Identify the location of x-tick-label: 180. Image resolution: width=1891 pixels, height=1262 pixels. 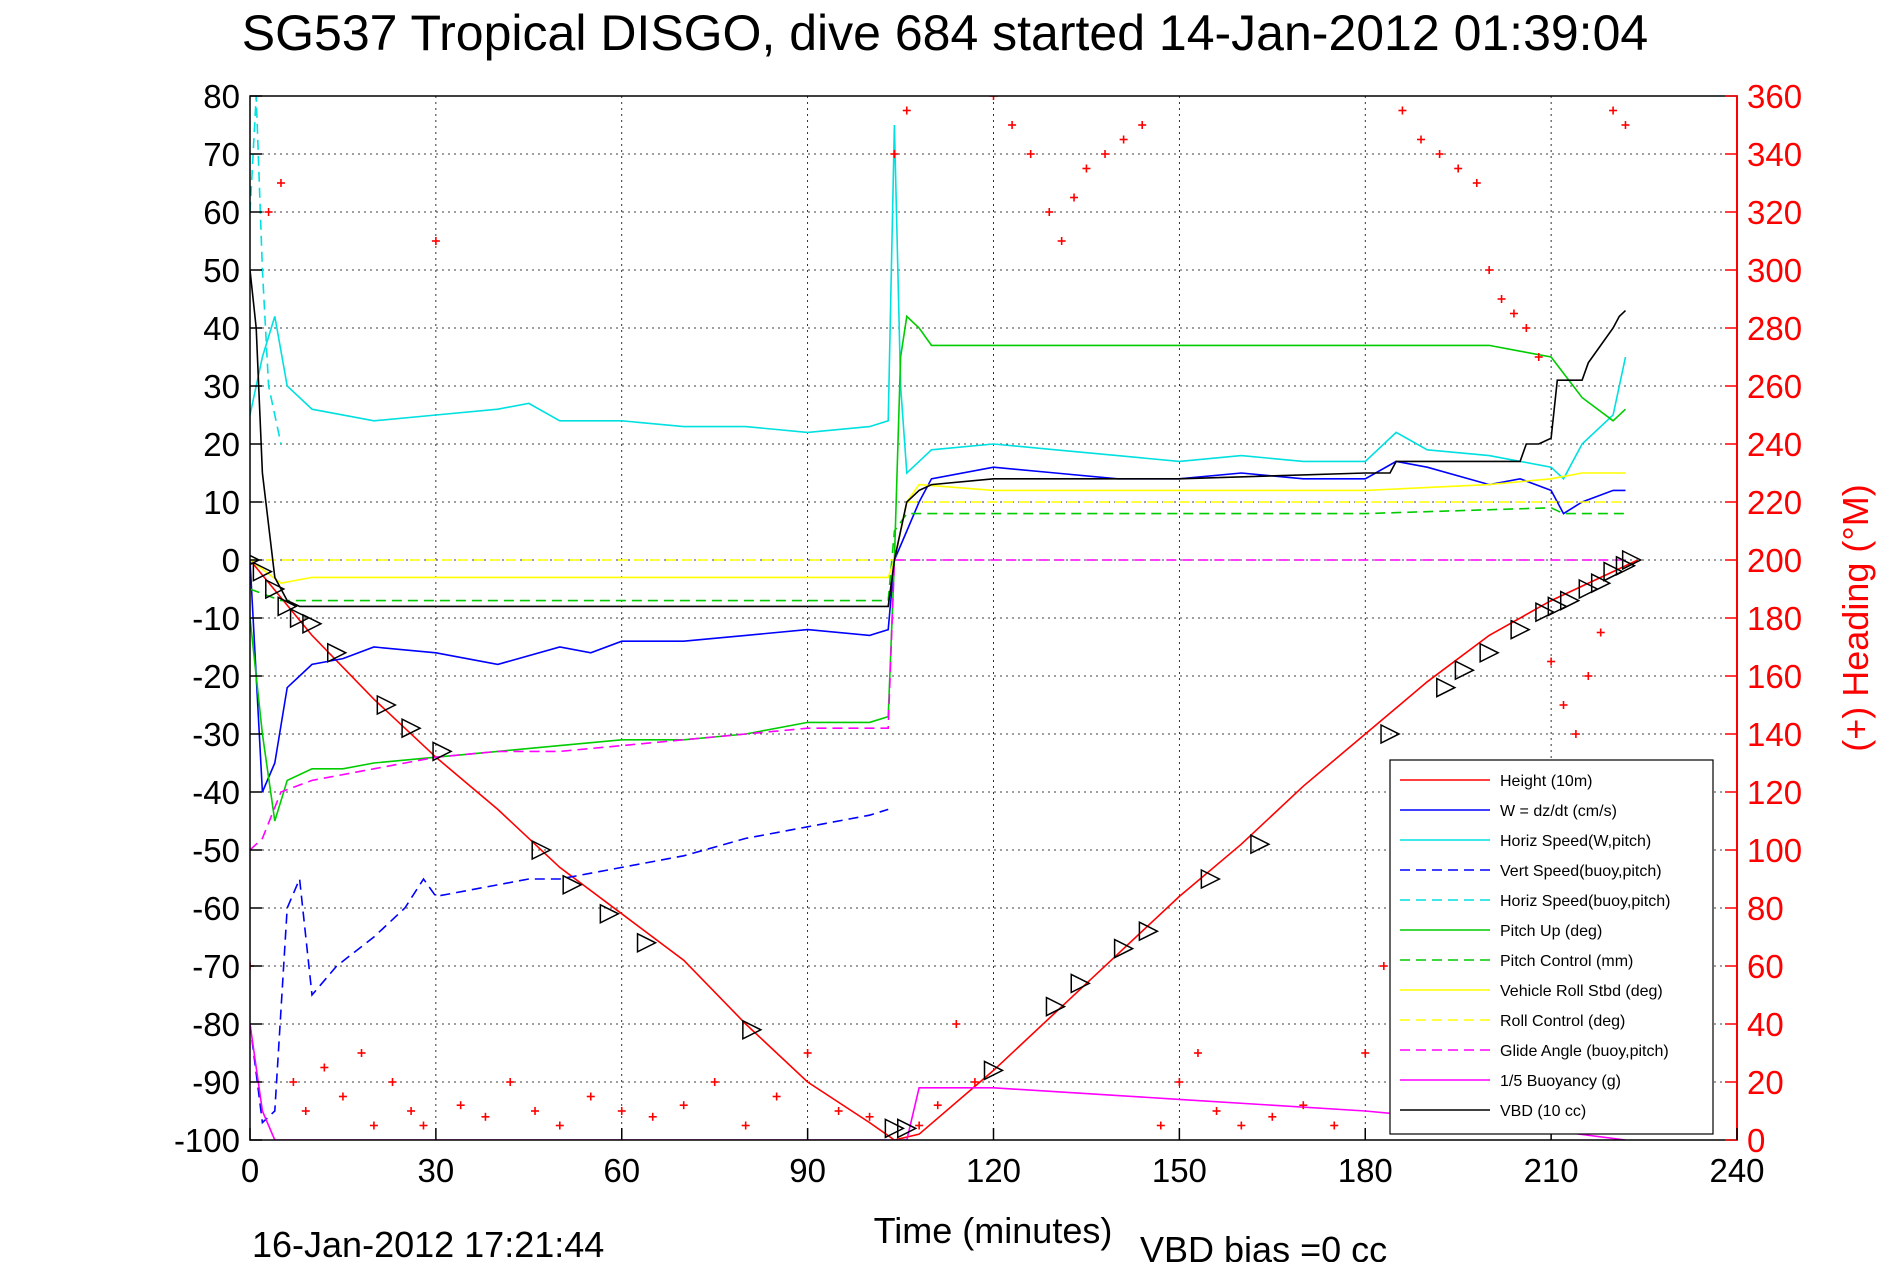
(1365, 1170).